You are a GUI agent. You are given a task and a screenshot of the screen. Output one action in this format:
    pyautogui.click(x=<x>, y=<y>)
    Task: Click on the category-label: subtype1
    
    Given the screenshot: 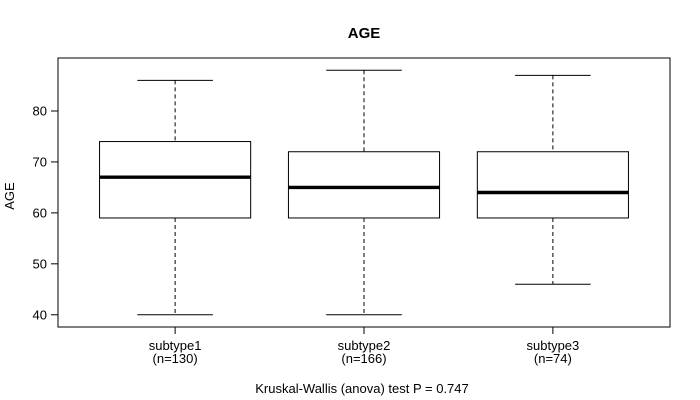 What is the action you would take?
    pyautogui.click(x=175, y=345)
    